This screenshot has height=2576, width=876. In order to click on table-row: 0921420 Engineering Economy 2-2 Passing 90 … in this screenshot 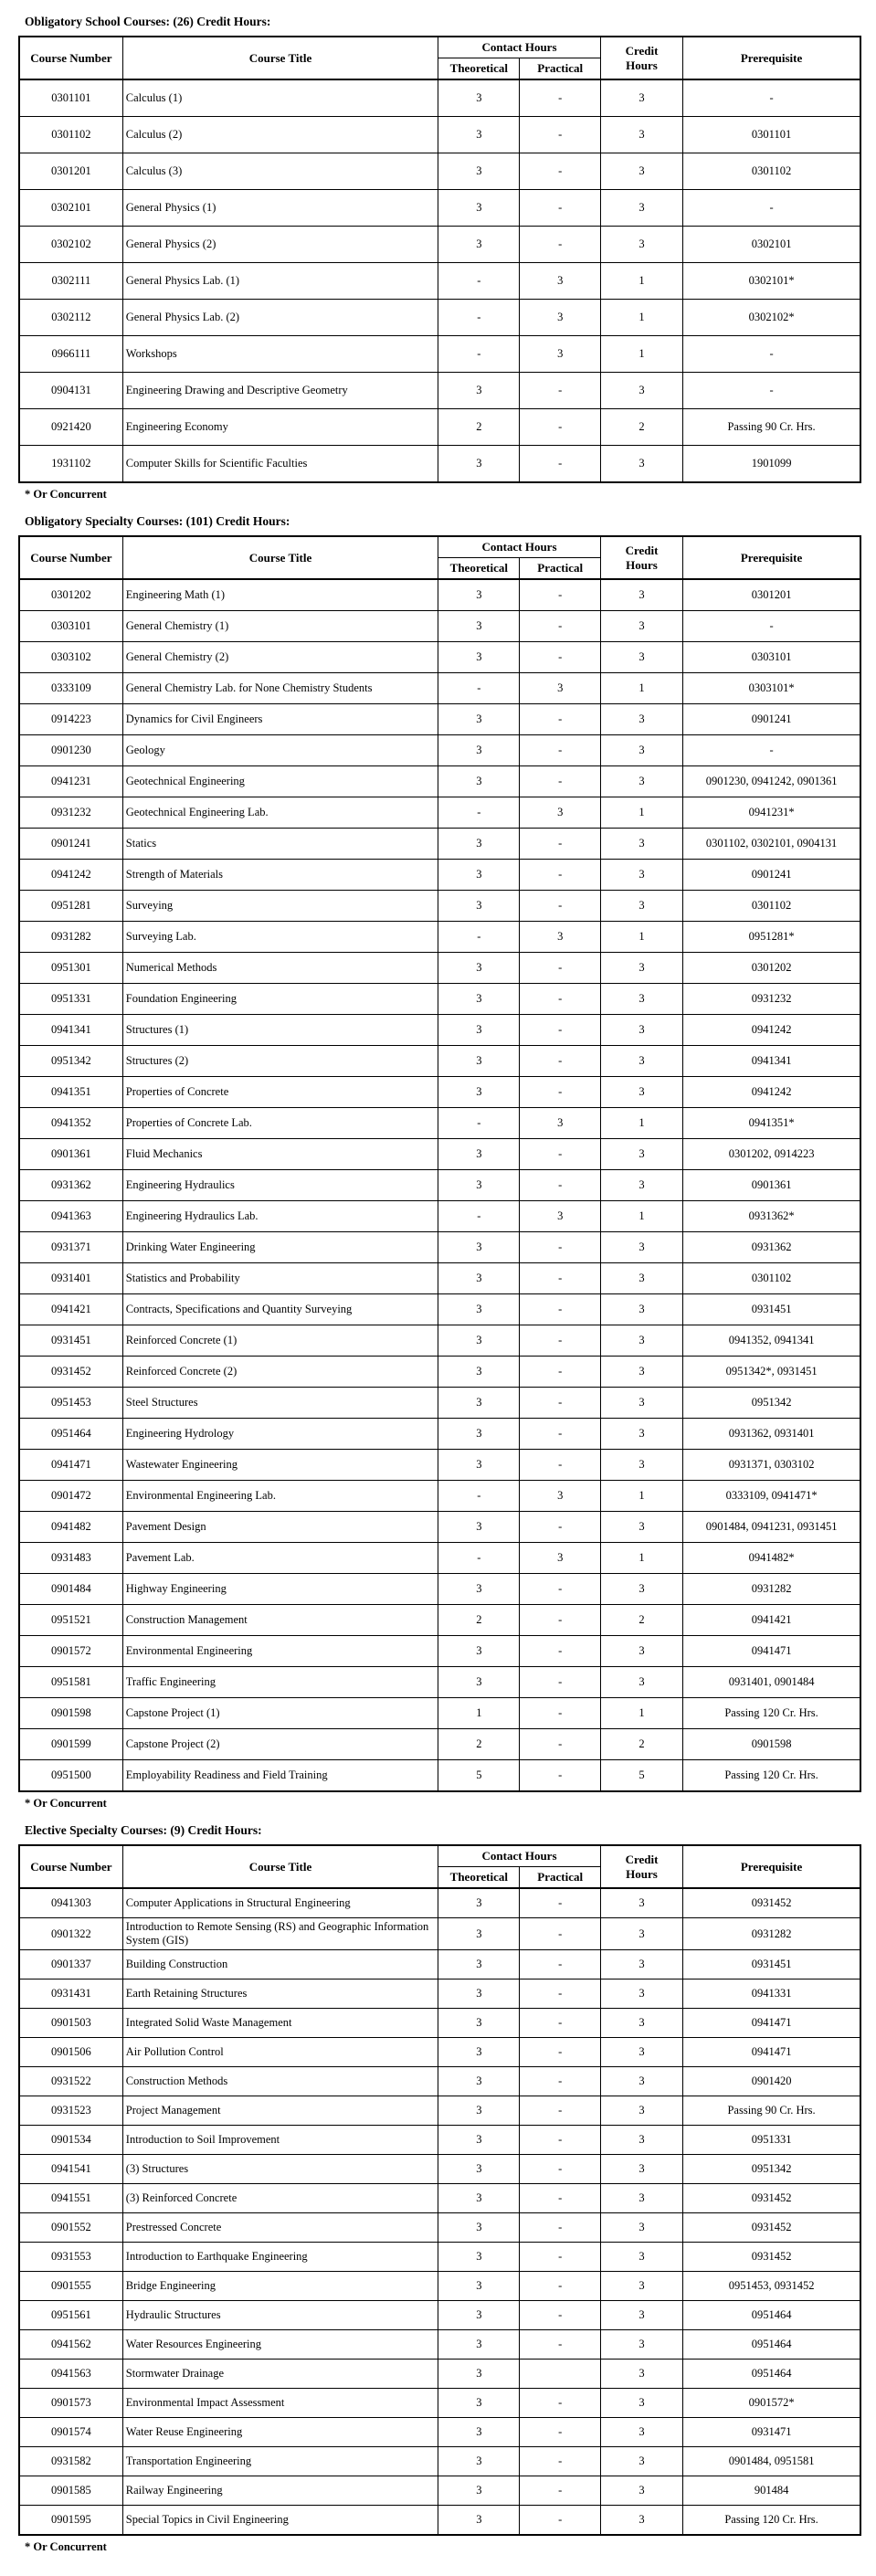, I will do `click(439, 427)`.